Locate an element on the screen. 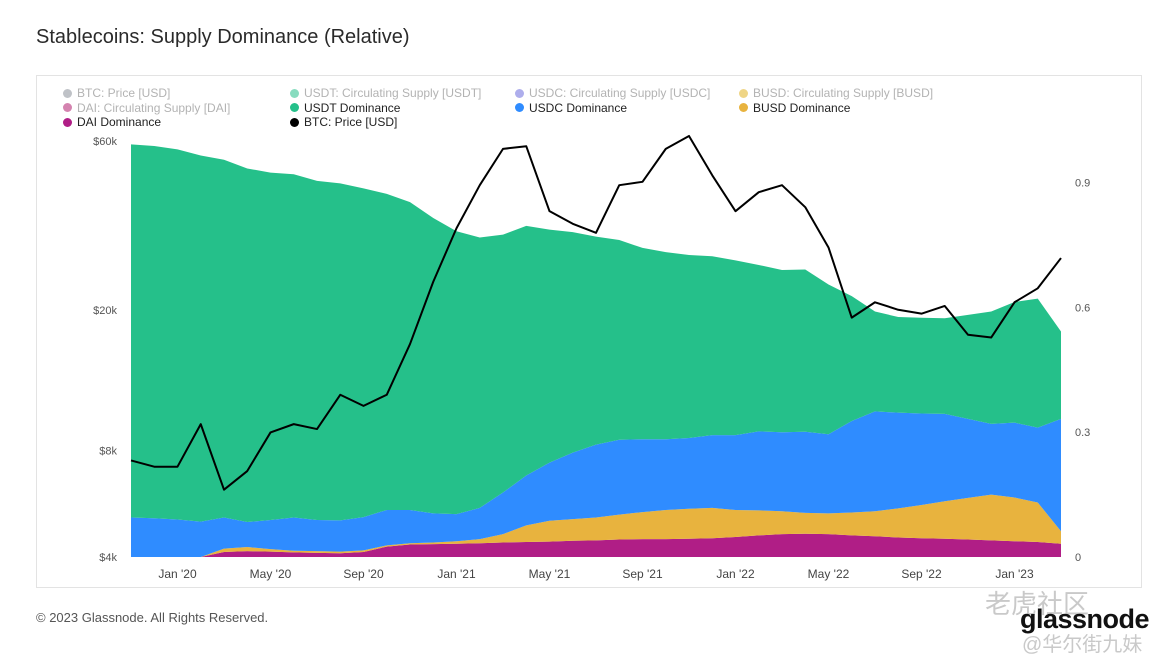 The width and height of the screenshot is (1171, 667). legend-label: BUSD: Circulating Supply [BUSD] is located at coordinates (843, 93).